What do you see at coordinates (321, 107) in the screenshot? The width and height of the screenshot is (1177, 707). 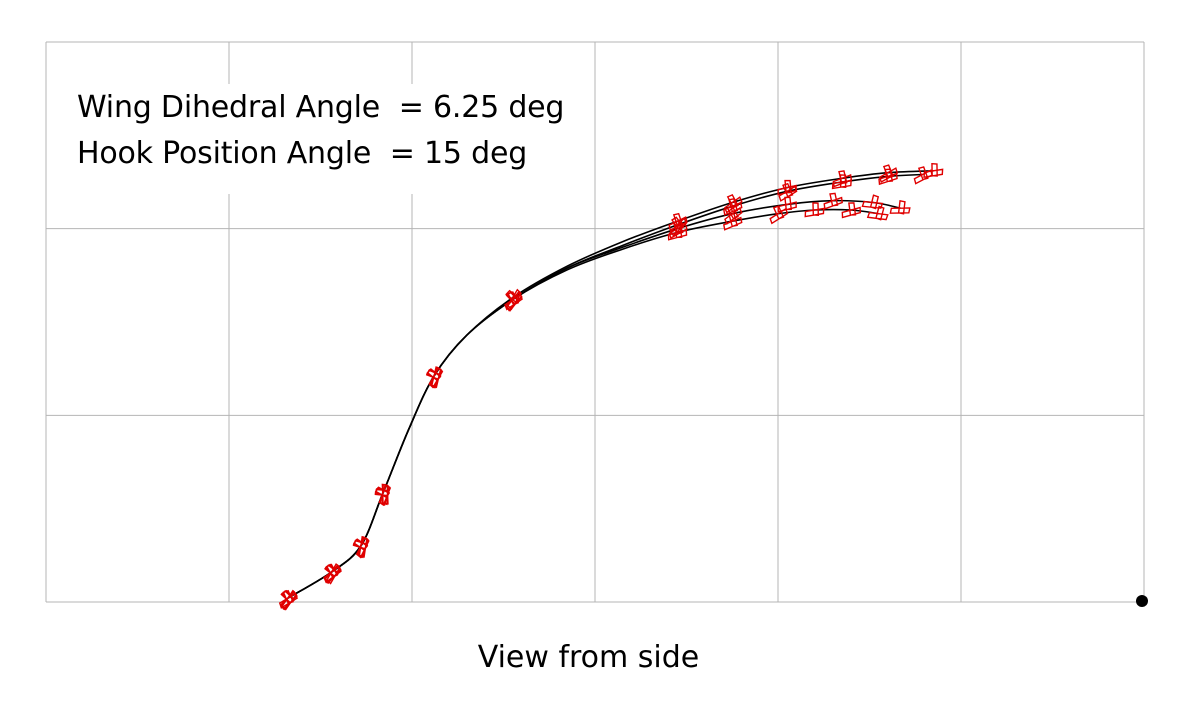 I see `annotation-wing-dihedral: Wing Dihedral Angle = 6.25 deg` at bounding box center [321, 107].